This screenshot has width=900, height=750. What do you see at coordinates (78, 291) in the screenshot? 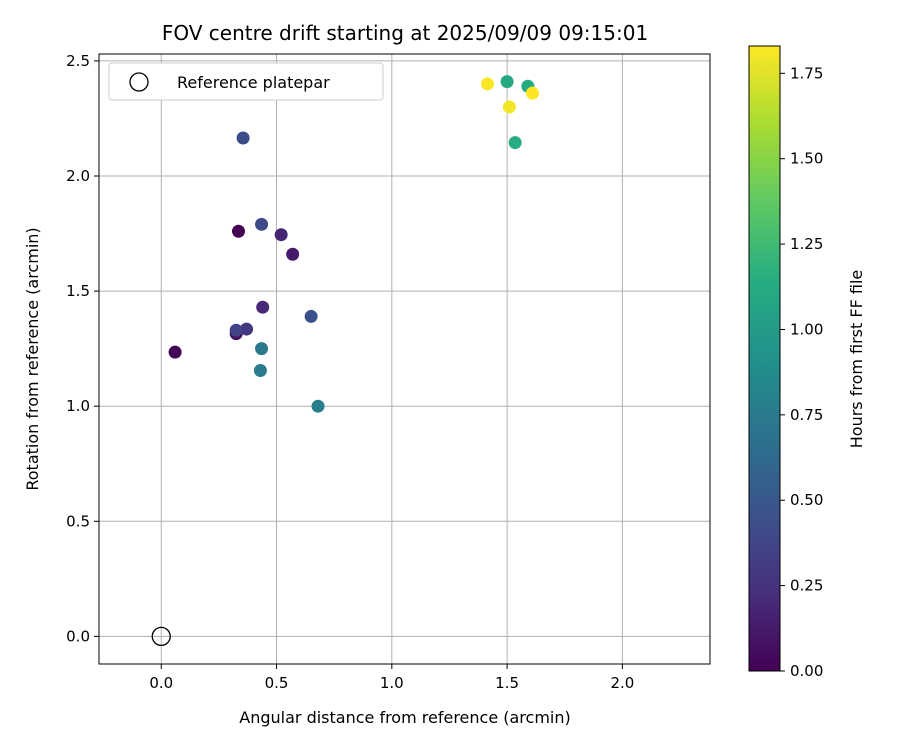
I see `y-tick-label: 1.5` at bounding box center [78, 291].